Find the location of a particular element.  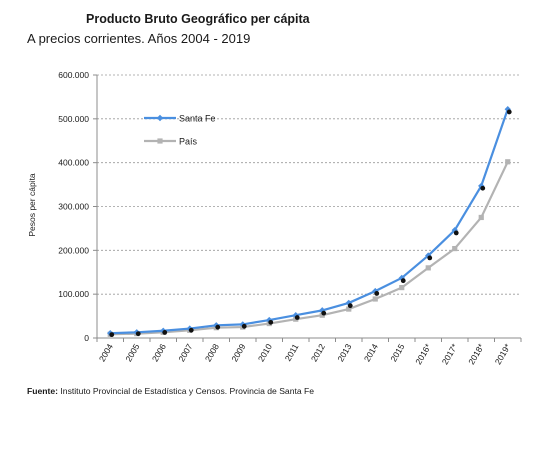

y-tick-label: 500.000 is located at coordinates (73, 119).